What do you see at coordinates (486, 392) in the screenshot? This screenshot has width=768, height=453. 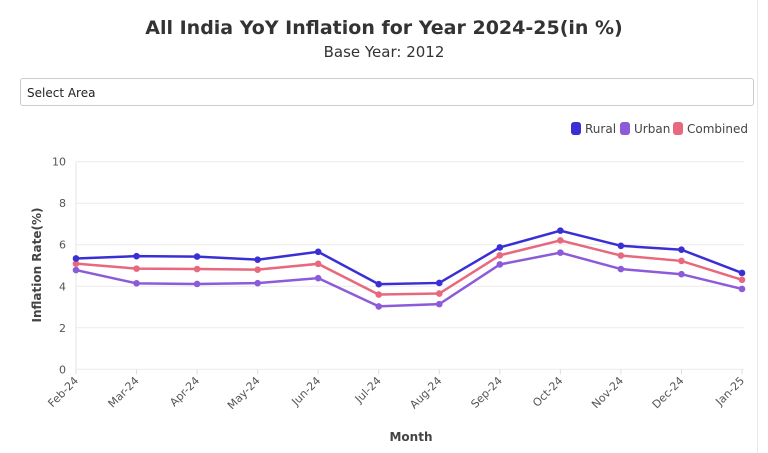 I see `x-tick-label: Sep-24` at bounding box center [486, 392].